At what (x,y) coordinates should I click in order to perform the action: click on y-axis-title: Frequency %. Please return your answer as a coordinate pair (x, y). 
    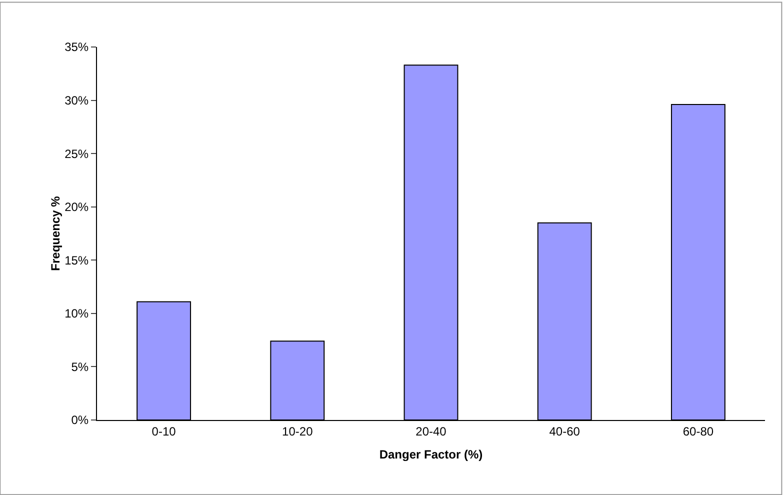
    Looking at the image, I should click on (55, 233).